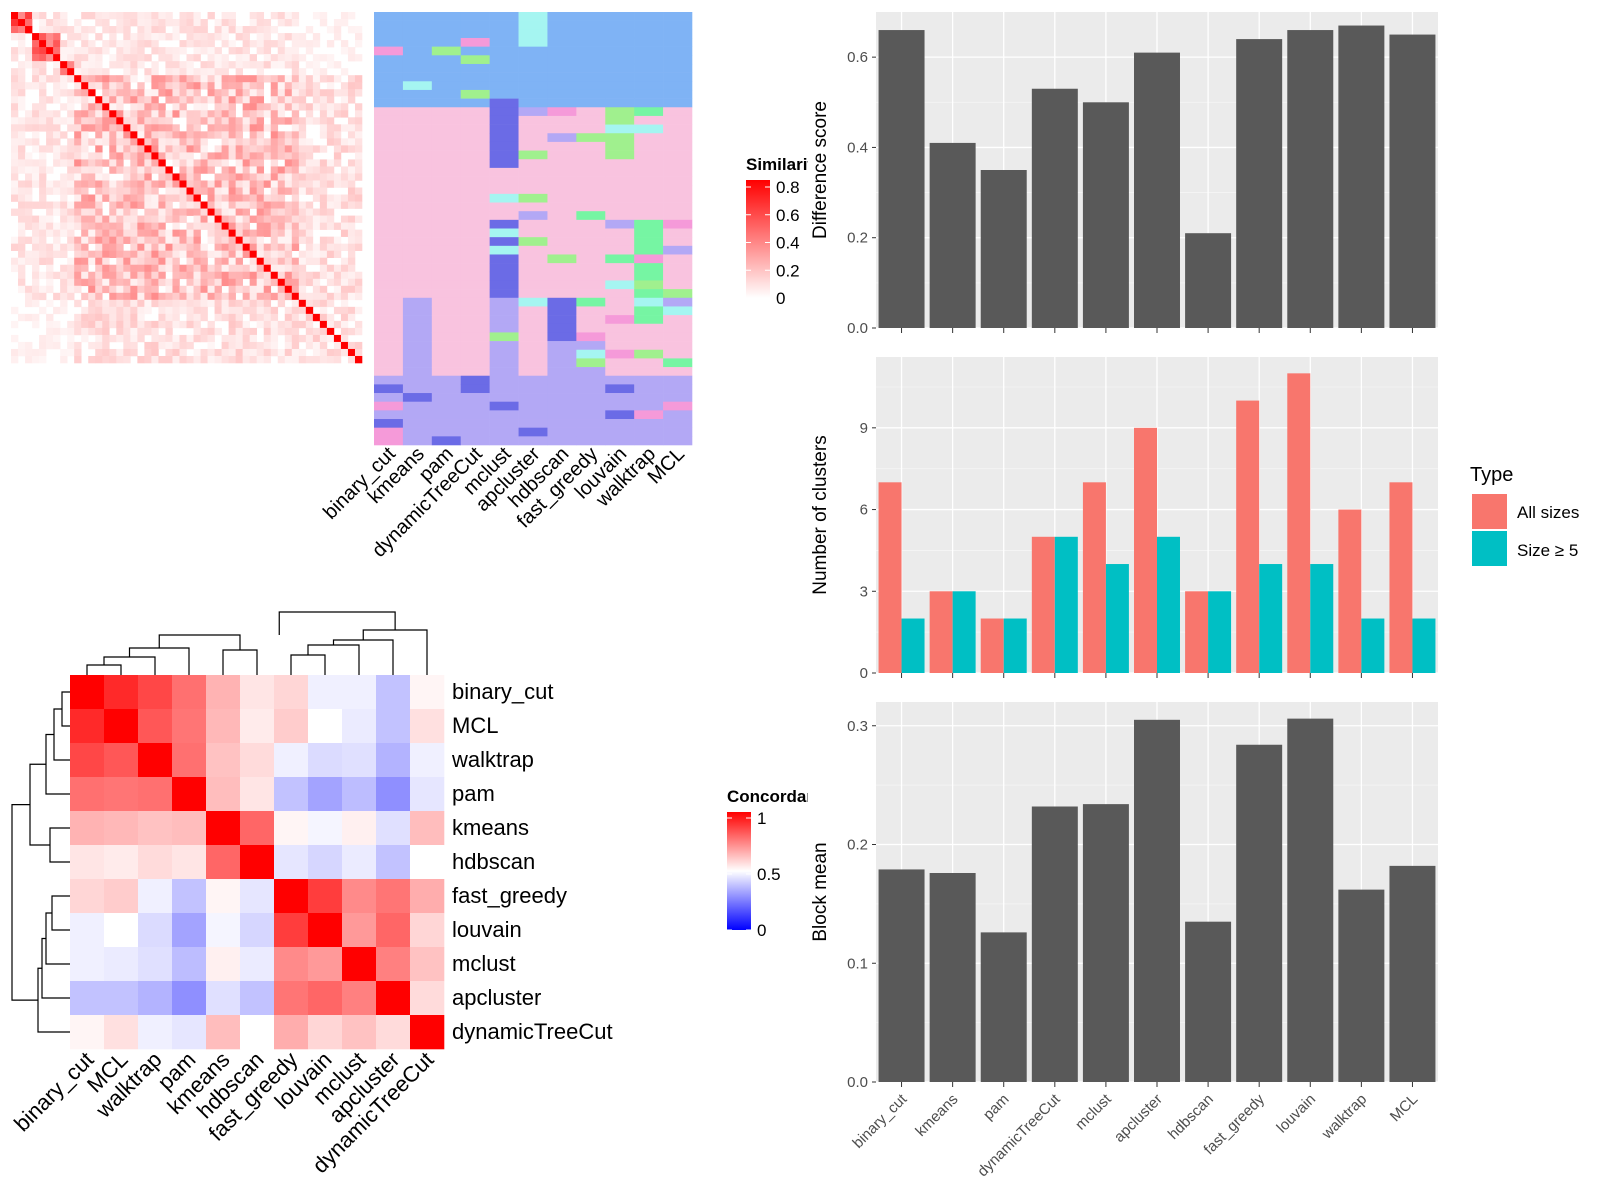 The width and height of the screenshot is (1600, 1200). I want to click on legend-swatch-size5, so click(1489, 548).